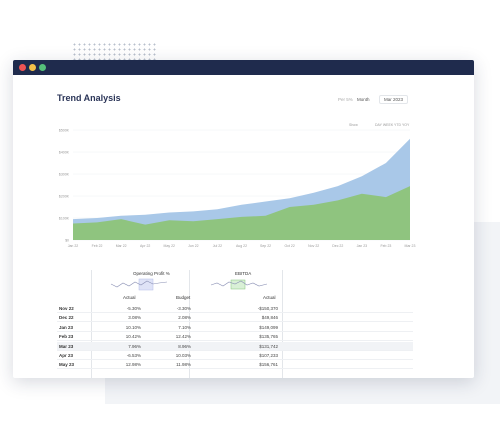  Describe the element at coordinates (170, 246) in the screenshot. I see `x-tick-label: May 22` at that location.